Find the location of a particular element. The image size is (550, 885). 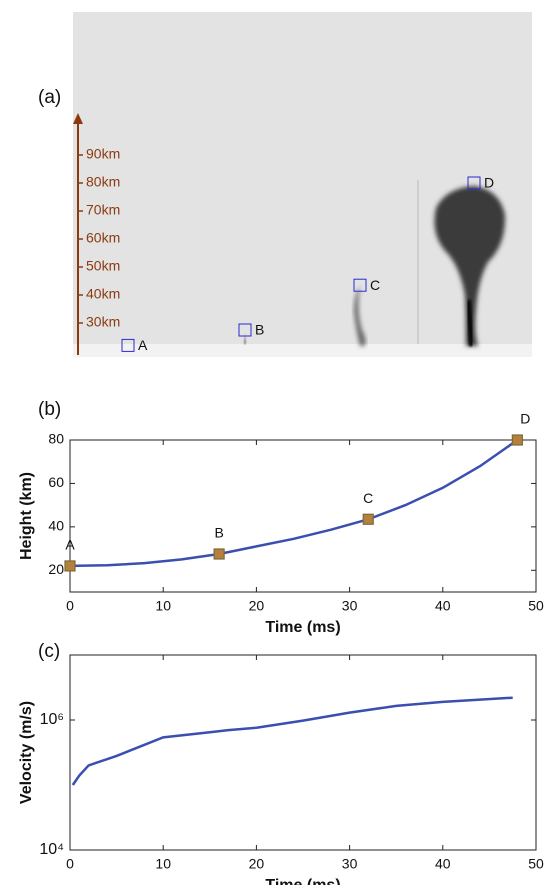

y-tick-label: 40 is located at coordinates (56, 526).